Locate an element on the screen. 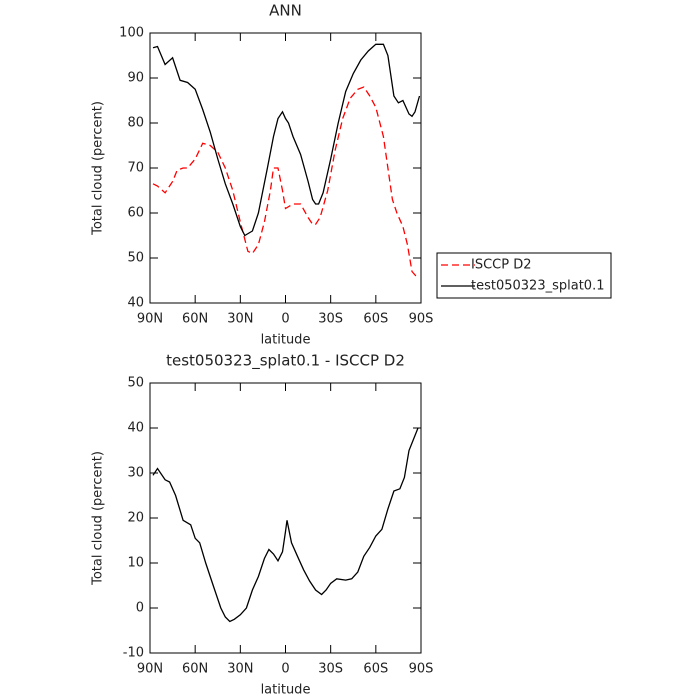 This screenshot has width=700, height=700. y-tick-label: 10 is located at coordinates (135, 563).